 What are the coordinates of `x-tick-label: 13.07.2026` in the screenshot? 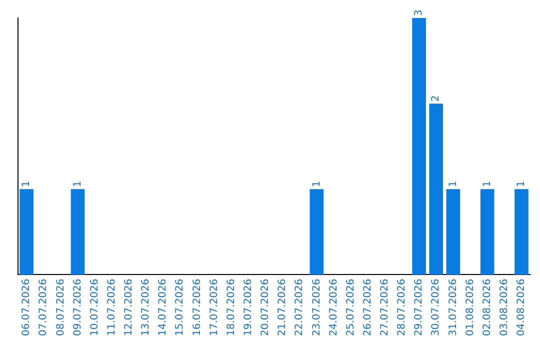 It's located at (146, 307).